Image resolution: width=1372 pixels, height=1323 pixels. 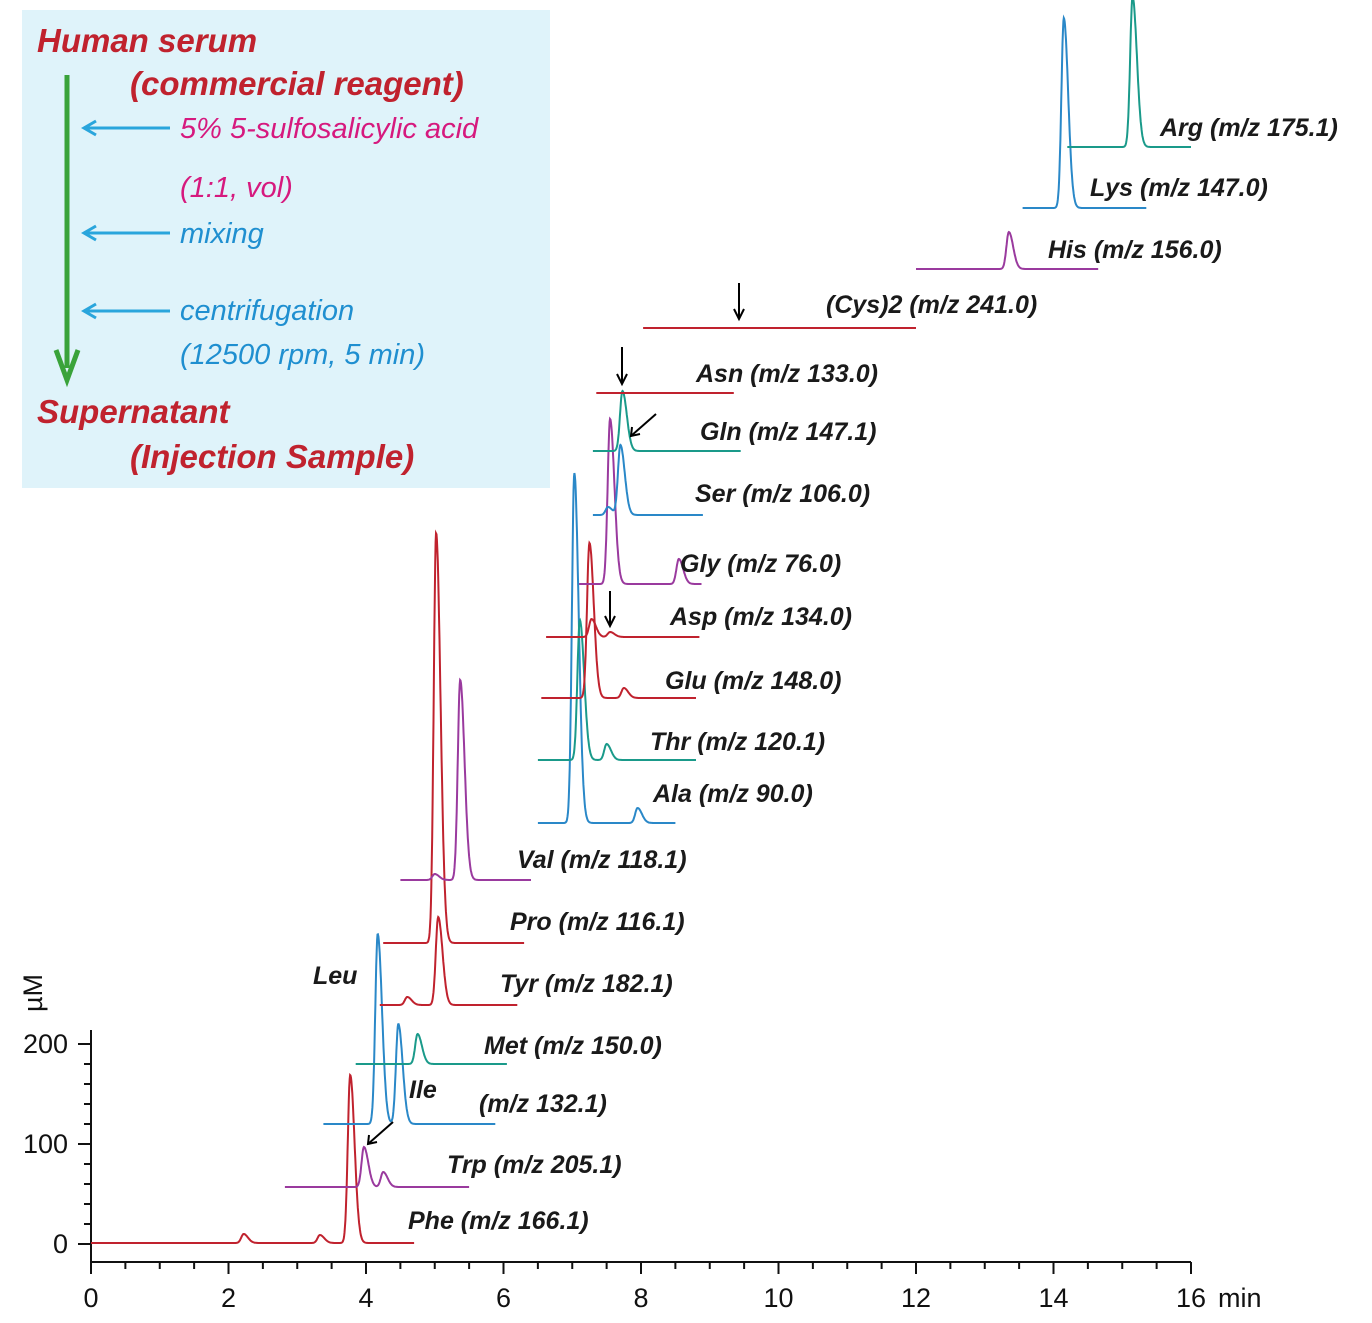 I want to click on trace-label: (Cys)2 (m/z 241.0), so click(x=931, y=305).